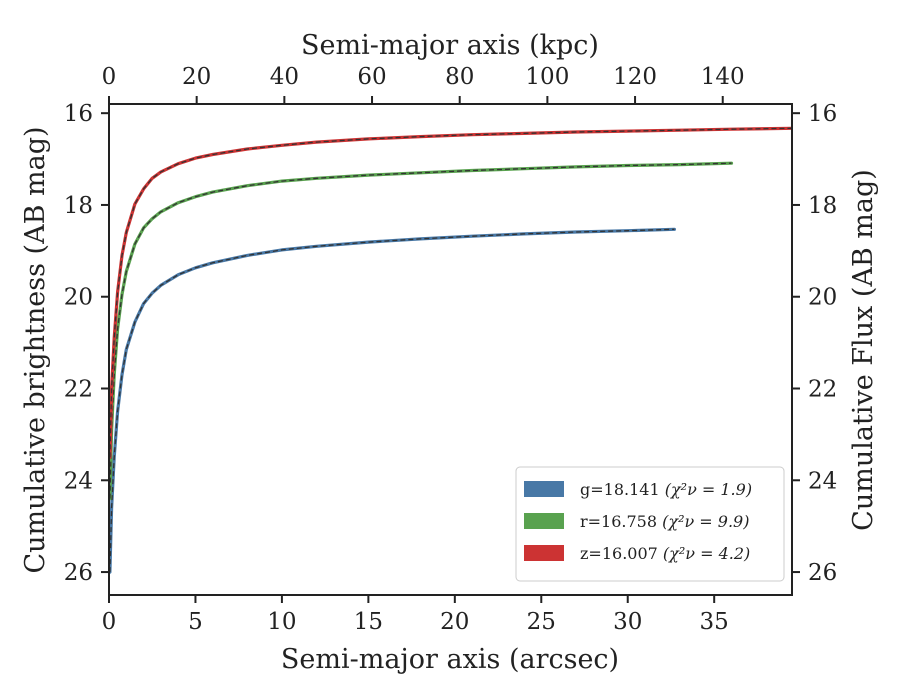 This screenshot has width=900, height=700. What do you see at coordinates (450, 659) in the screenshot?
I see `x-axis-title: Semi-major axis (arcsec)` at bounding box center [450, 659].